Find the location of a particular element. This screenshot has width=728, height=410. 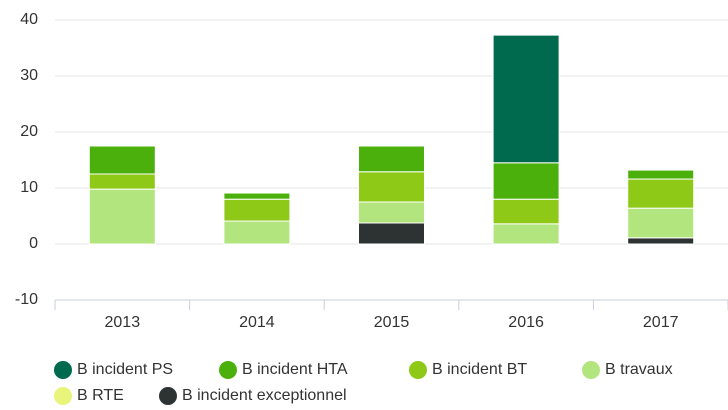

x-tick-label: 2015 is located at coordinates (392, 322).